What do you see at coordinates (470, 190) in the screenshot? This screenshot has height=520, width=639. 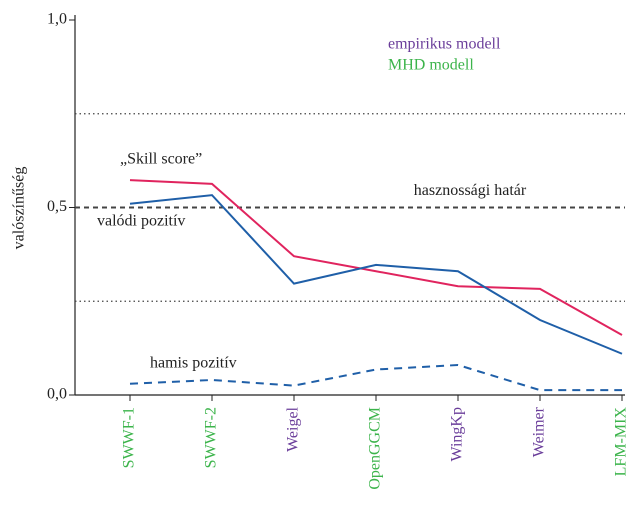 I see `reference-label: hasznossági határ` at bounding box center [470, 190].